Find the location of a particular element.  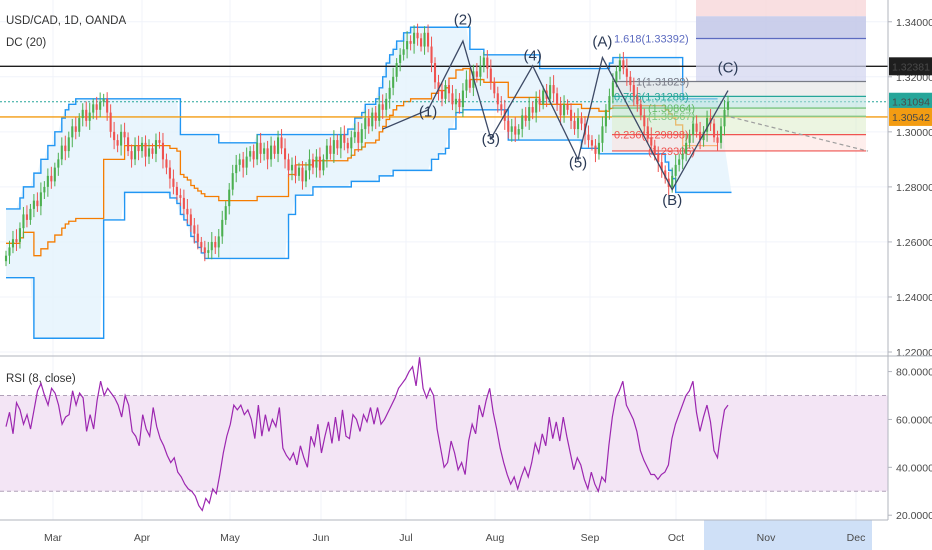

projection-dashed-line is located at coordinates (796, 133).